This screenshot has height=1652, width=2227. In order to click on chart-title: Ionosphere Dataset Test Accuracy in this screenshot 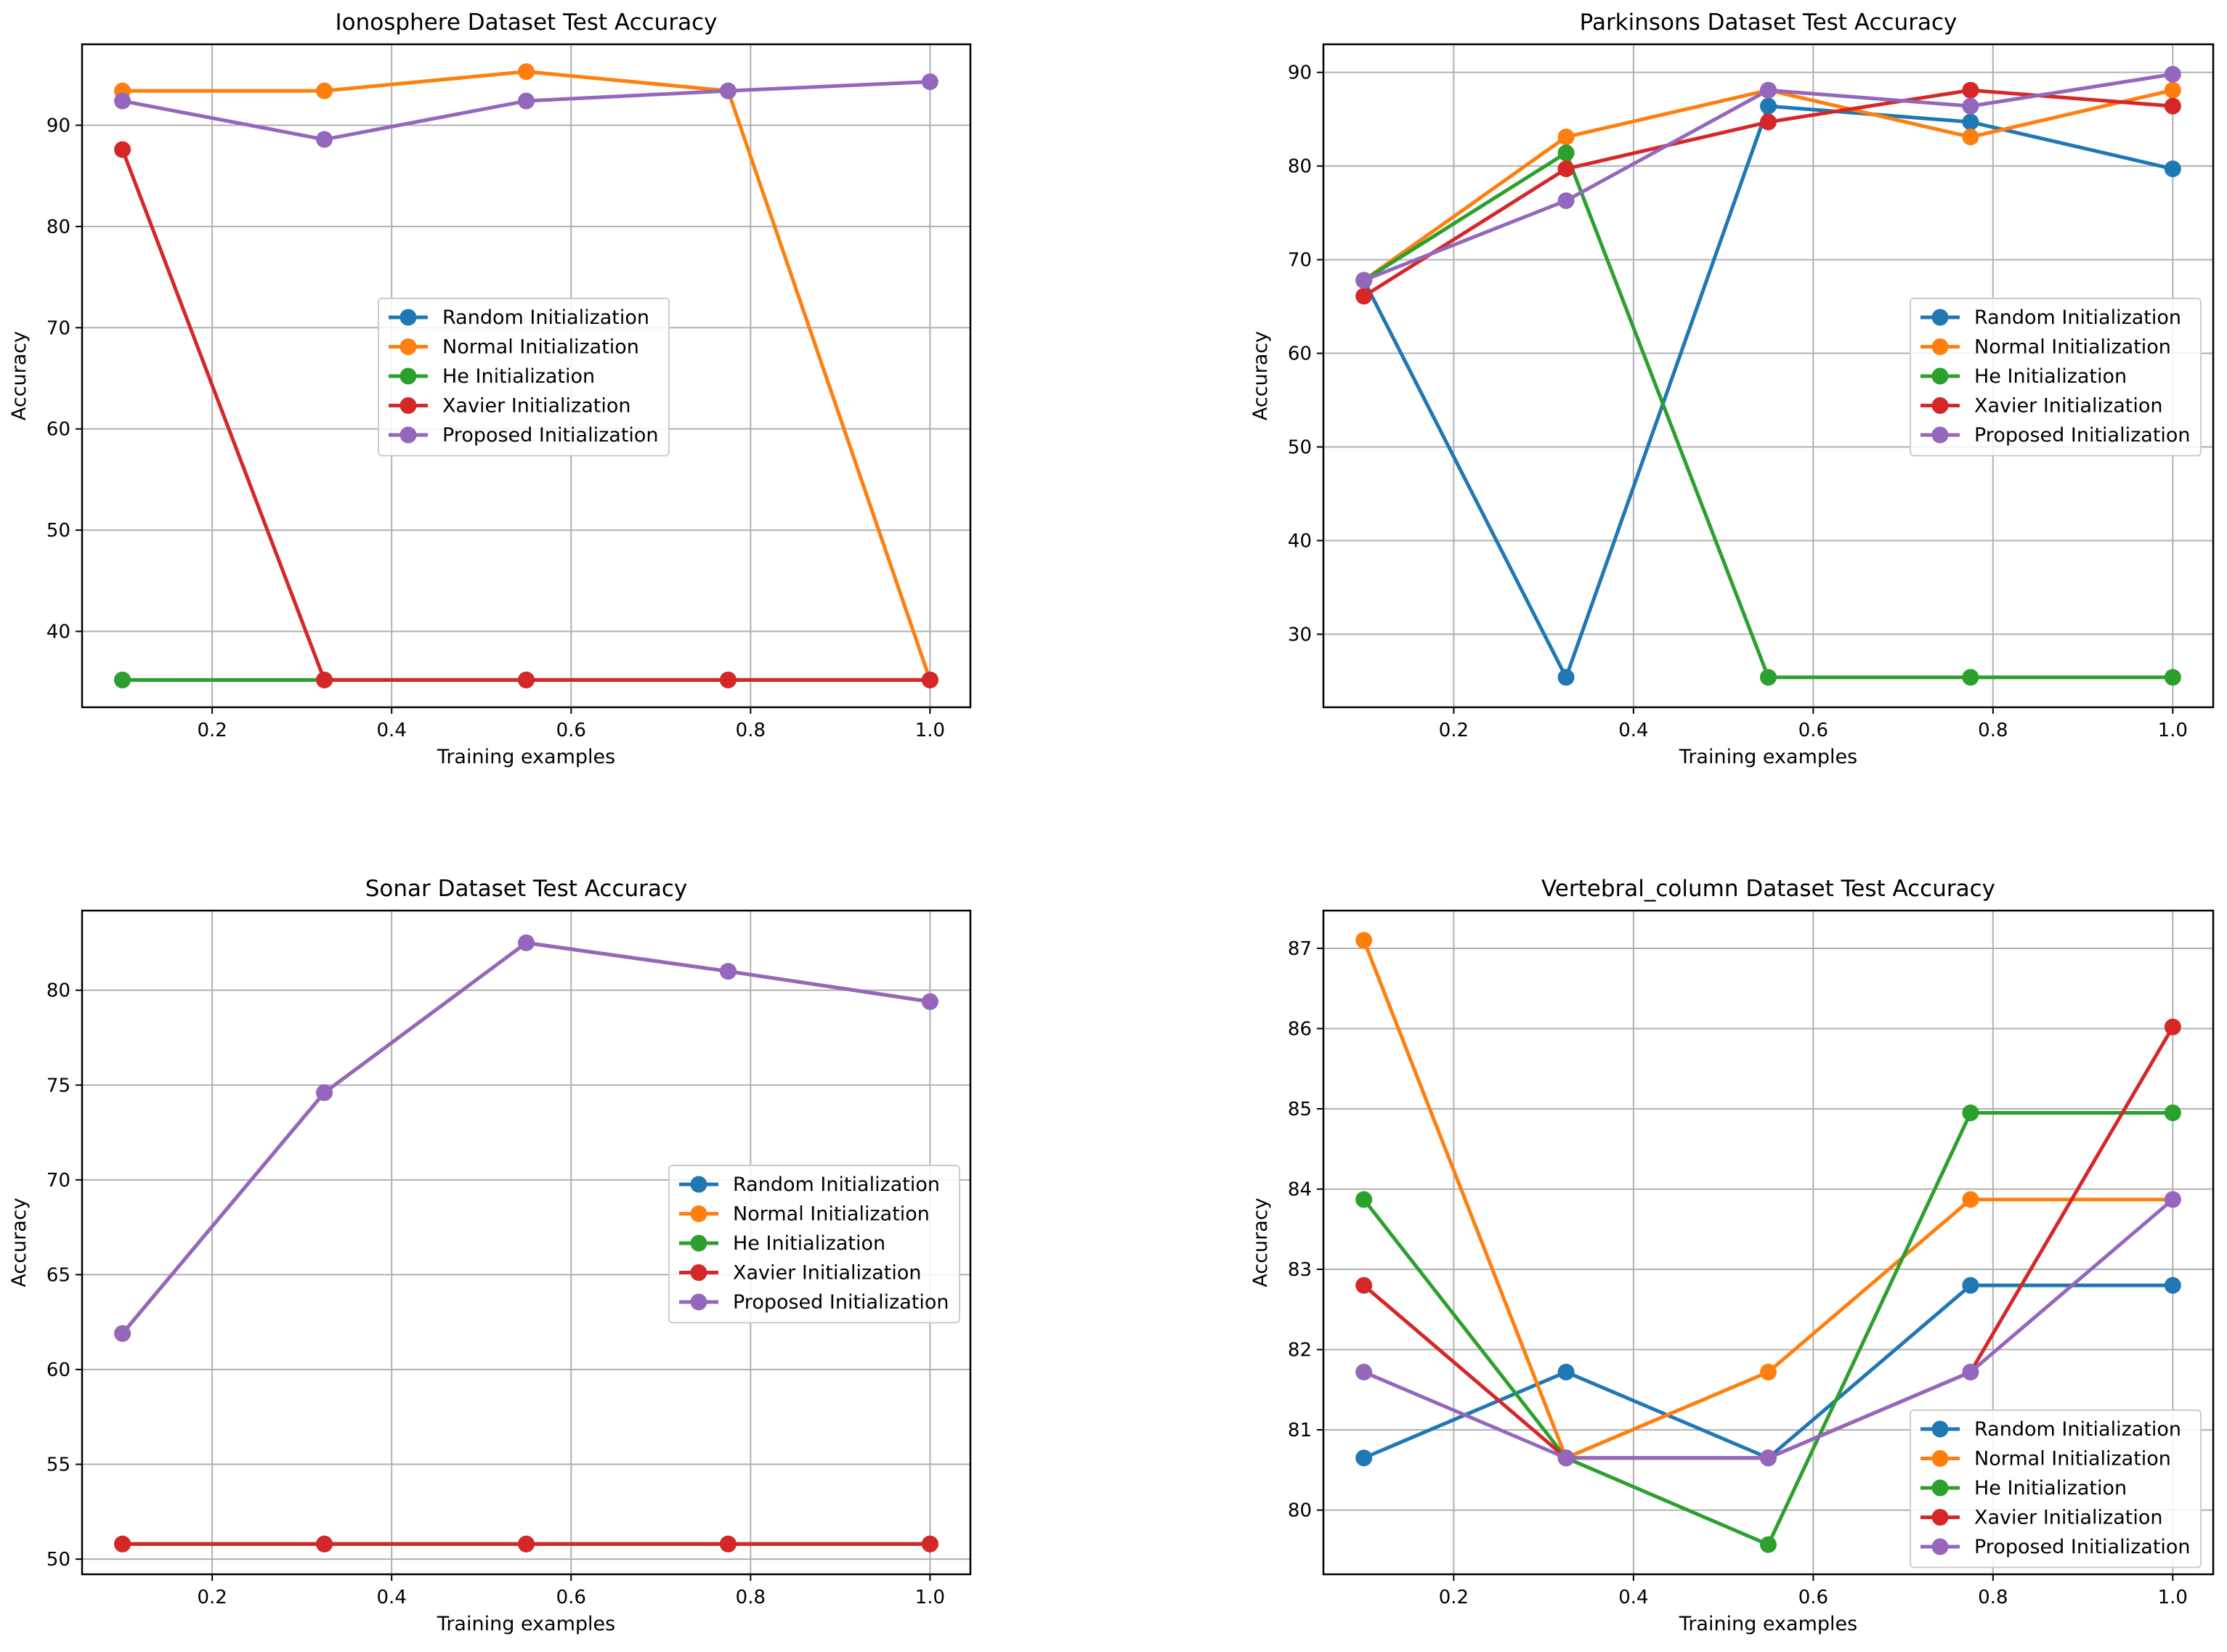, I will do `click(527, 22)`.